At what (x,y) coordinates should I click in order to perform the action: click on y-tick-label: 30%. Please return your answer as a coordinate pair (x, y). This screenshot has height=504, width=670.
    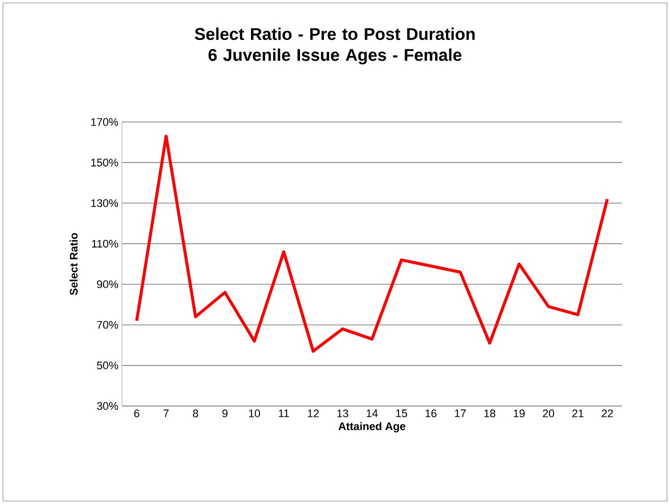
    Looking at the image, I should click on (107, 406).